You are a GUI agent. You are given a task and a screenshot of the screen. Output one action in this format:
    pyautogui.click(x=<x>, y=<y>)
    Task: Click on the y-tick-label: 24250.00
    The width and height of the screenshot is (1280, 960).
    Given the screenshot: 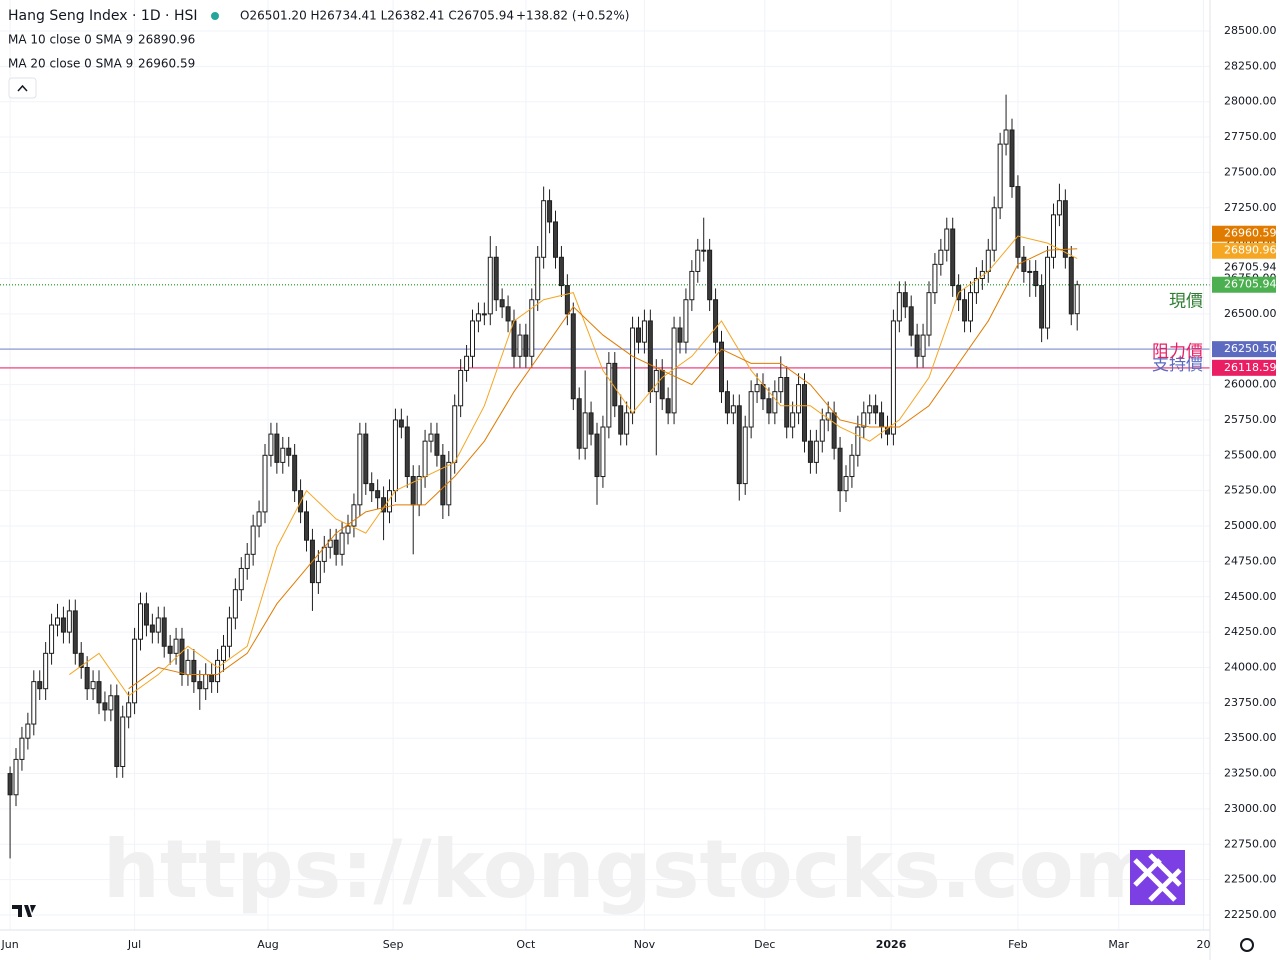 What is the action you would take?
    pyautogui.click(x=1250, y=631)
    